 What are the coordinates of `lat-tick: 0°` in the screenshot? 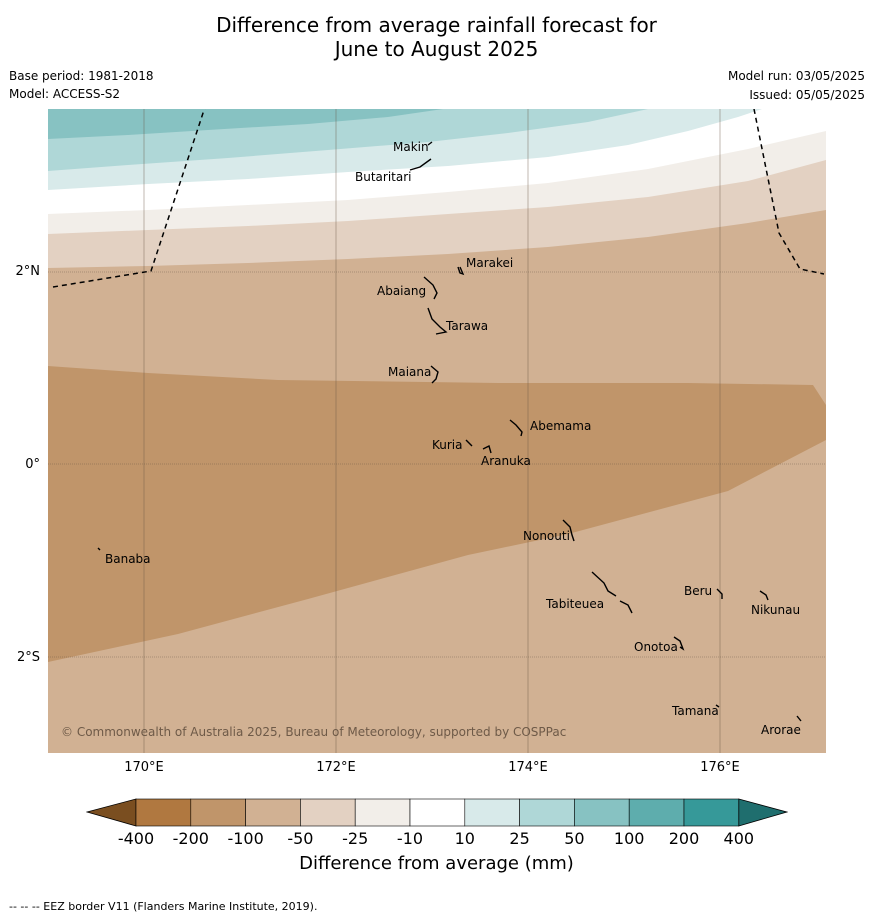 It's located at (32, 464).